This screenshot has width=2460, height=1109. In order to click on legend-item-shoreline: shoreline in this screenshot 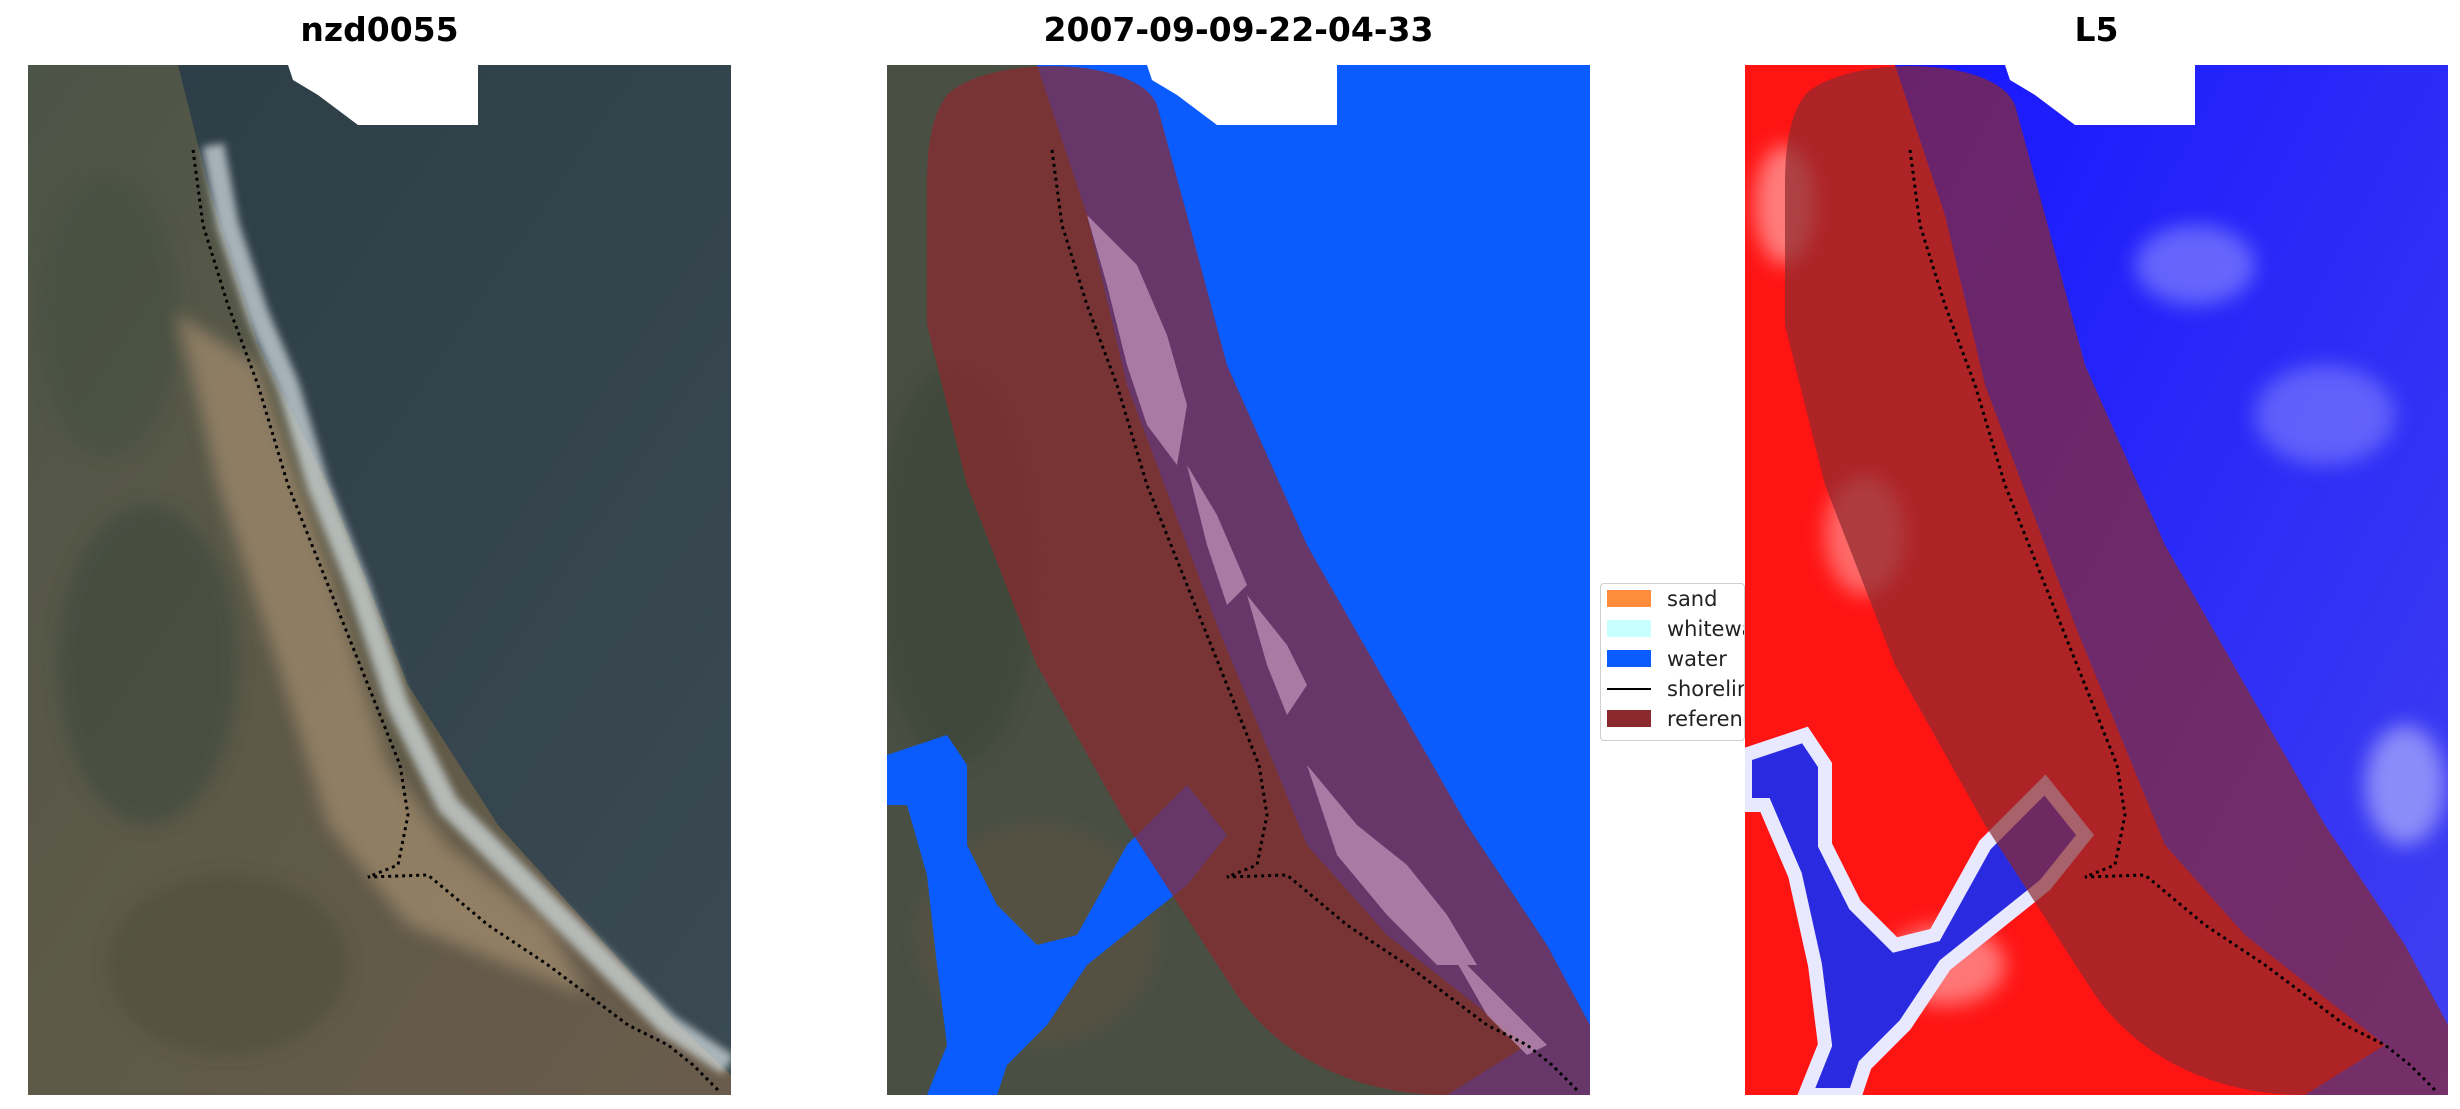, I will do `click(1675, 689)`.